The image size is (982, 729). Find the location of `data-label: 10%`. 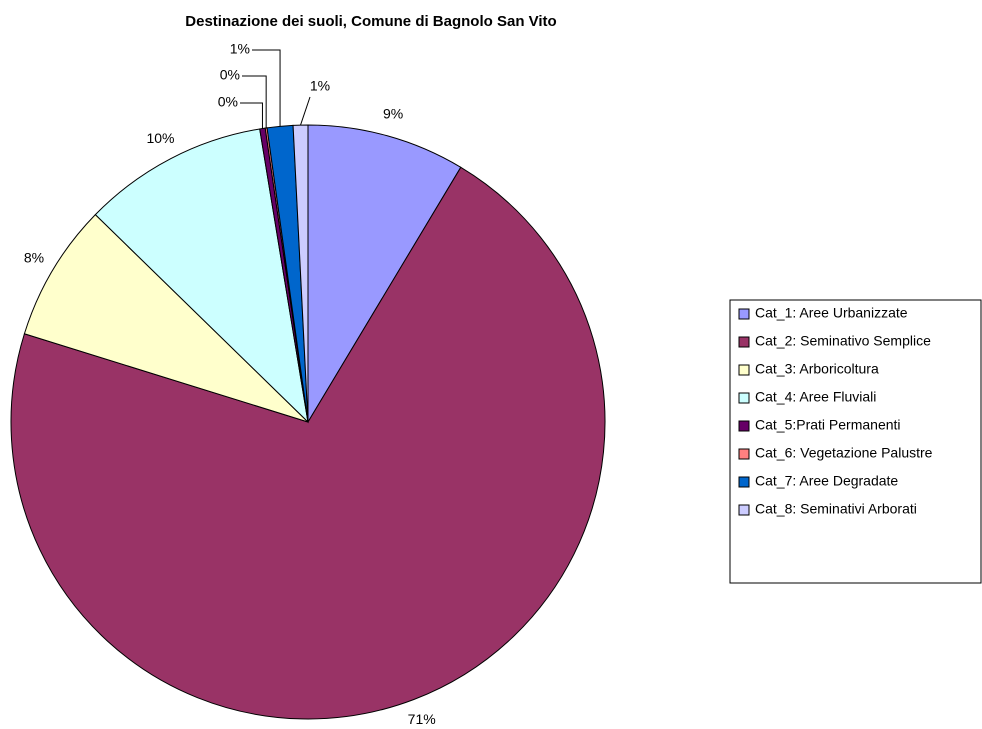

data-label: 10% is located at coordinates (160, 138).